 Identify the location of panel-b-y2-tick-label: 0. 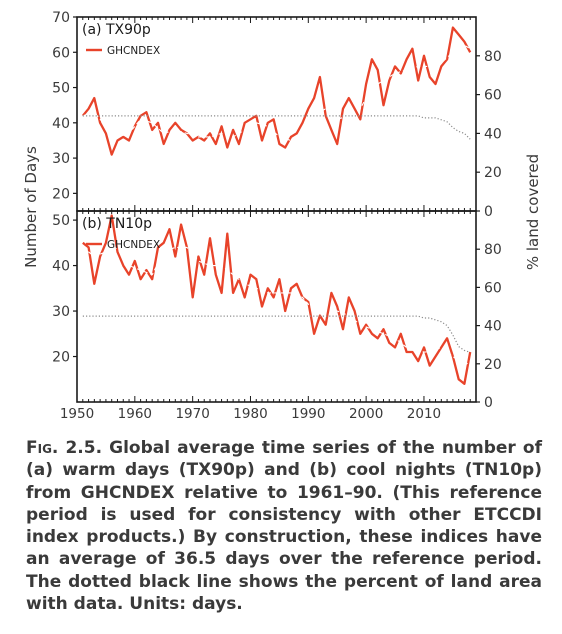
(488, 403).